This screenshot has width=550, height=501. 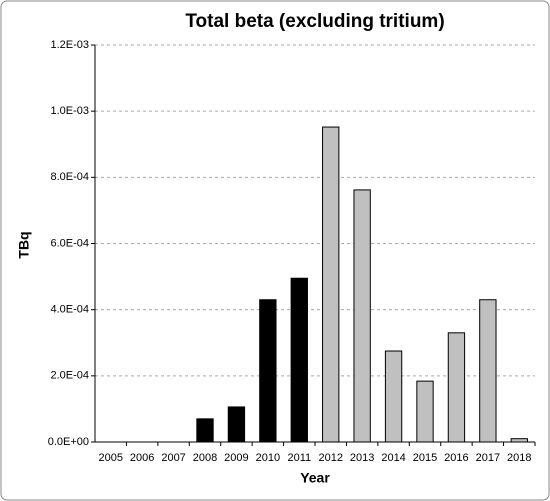 What do you see at coordinates (393, 458) in the screenshot?
I see `x-tick-label: 2014` at bounding box center [393, 458].